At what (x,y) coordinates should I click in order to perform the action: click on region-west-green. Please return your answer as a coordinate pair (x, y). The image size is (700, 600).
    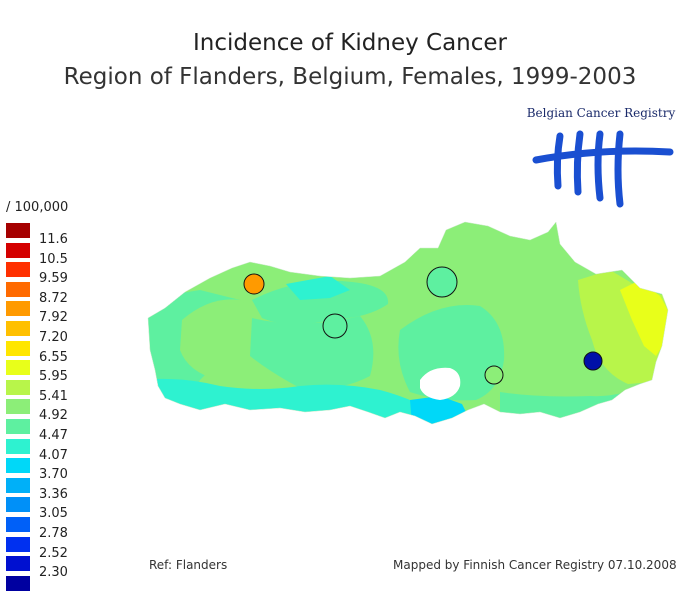
    Looking at the image, I should click on (223, 339).